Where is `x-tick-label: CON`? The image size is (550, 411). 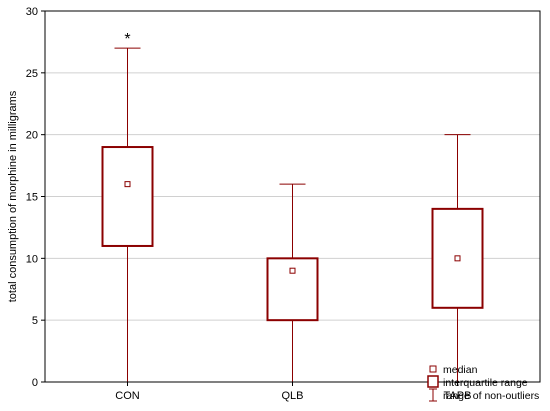 x-tick-label: CON is located at coordinates (127, 396).